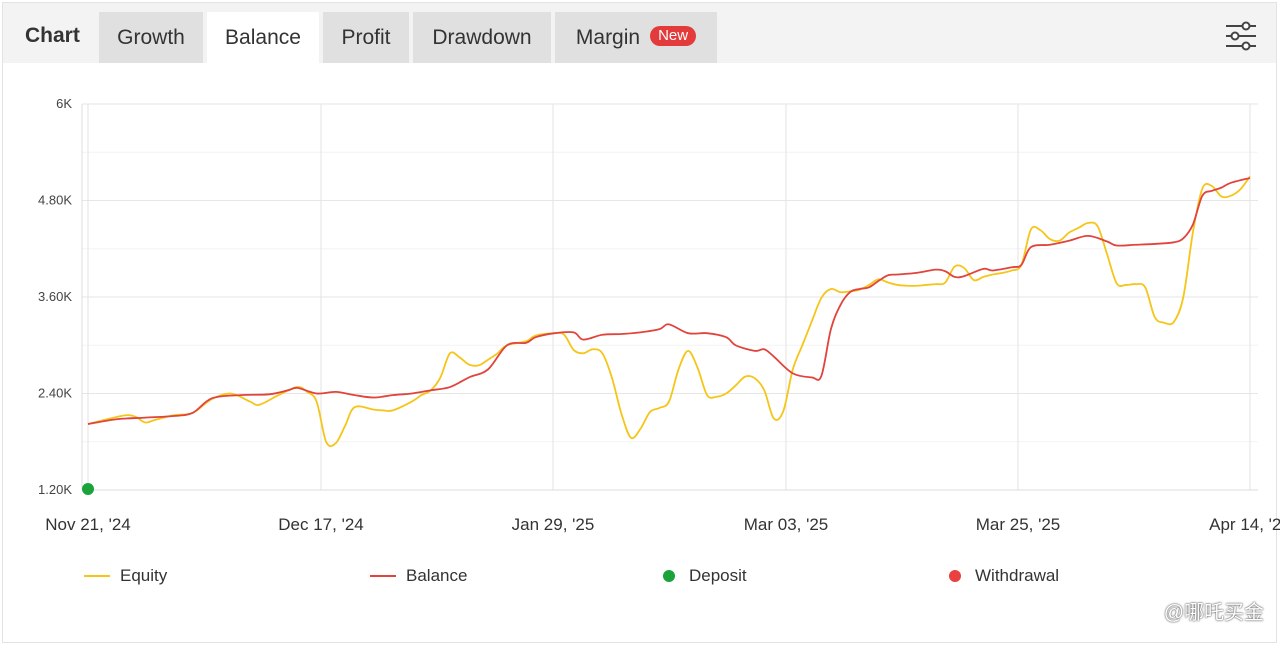  I want to click on widget-title: Chart, so click(52, 35).